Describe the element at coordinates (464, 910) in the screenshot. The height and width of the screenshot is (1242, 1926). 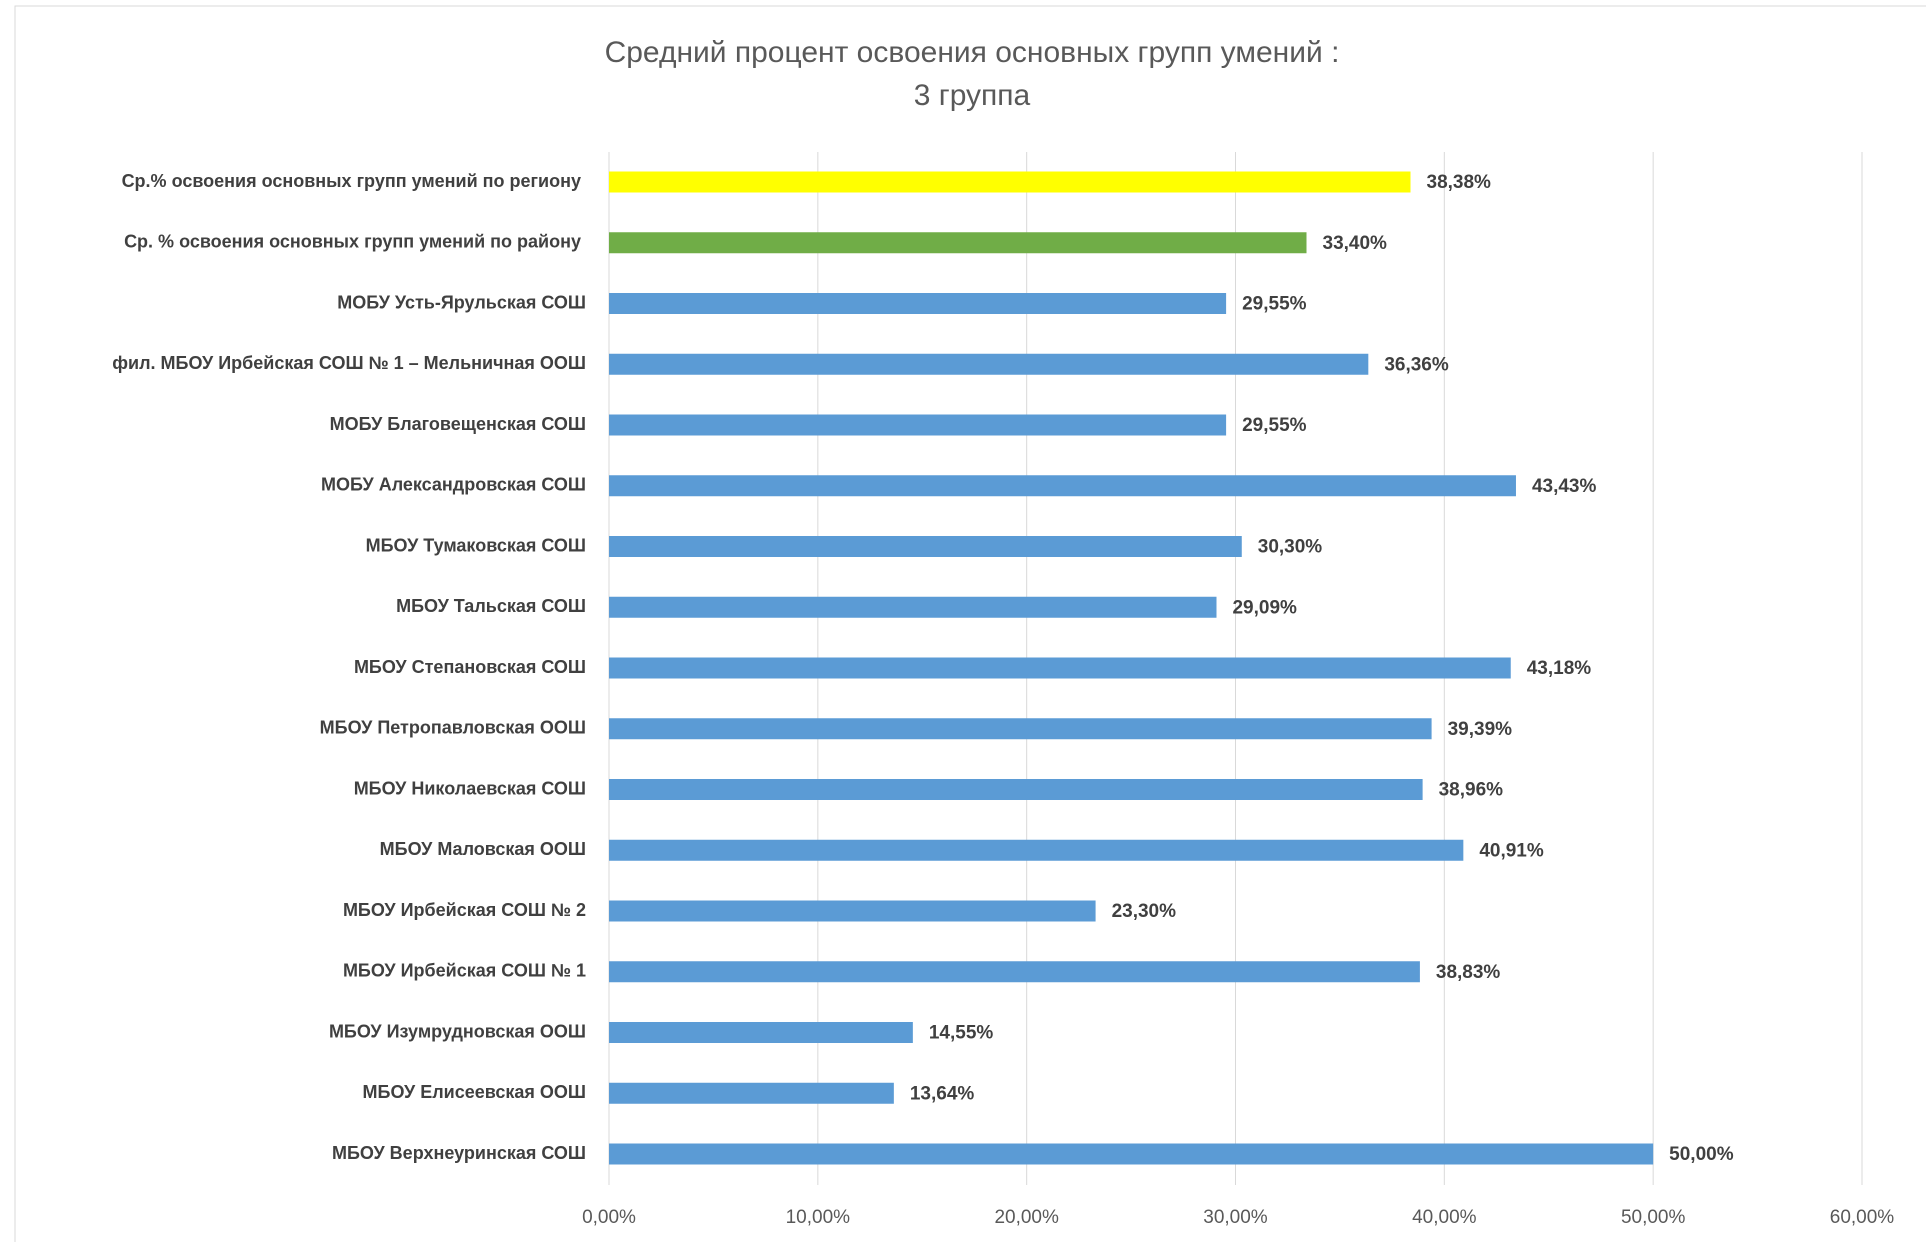
I see `y-tick-label: МБОУ Ирбейская СОШ № 2` at that location.